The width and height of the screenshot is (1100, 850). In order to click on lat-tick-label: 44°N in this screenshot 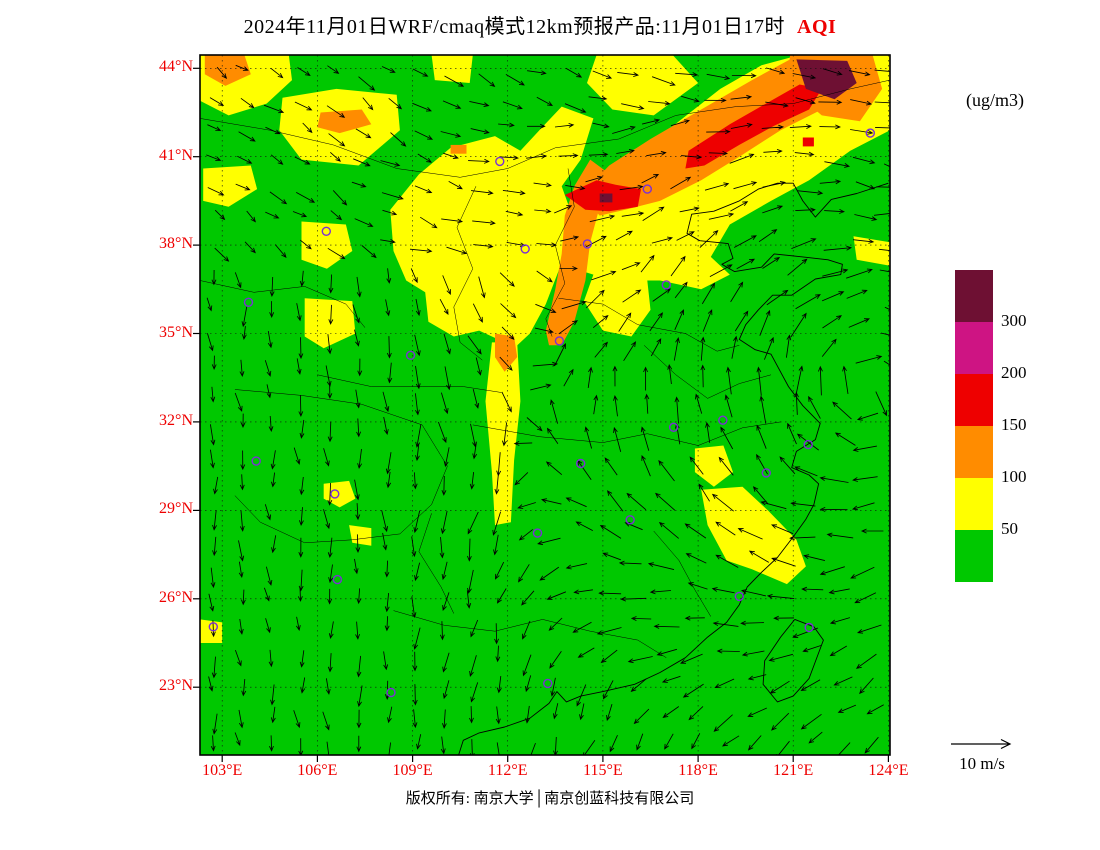, I will do `click(176, 67)`.